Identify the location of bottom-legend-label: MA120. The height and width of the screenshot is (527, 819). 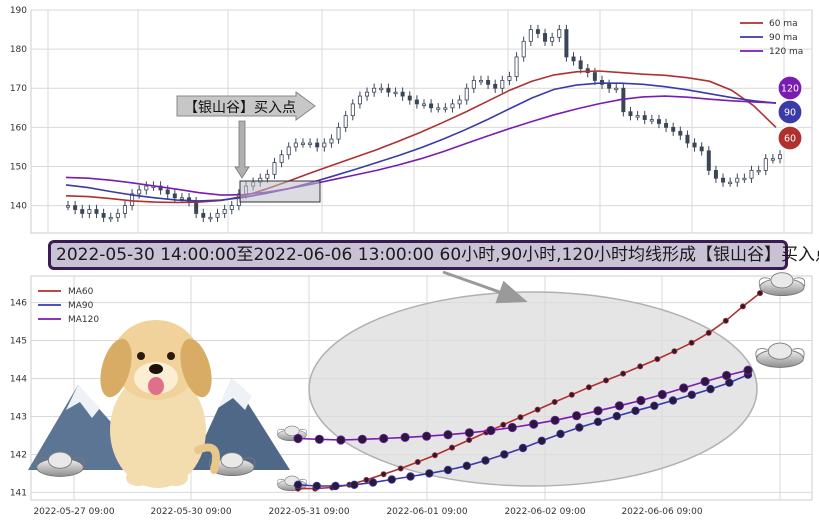
(83, 320).